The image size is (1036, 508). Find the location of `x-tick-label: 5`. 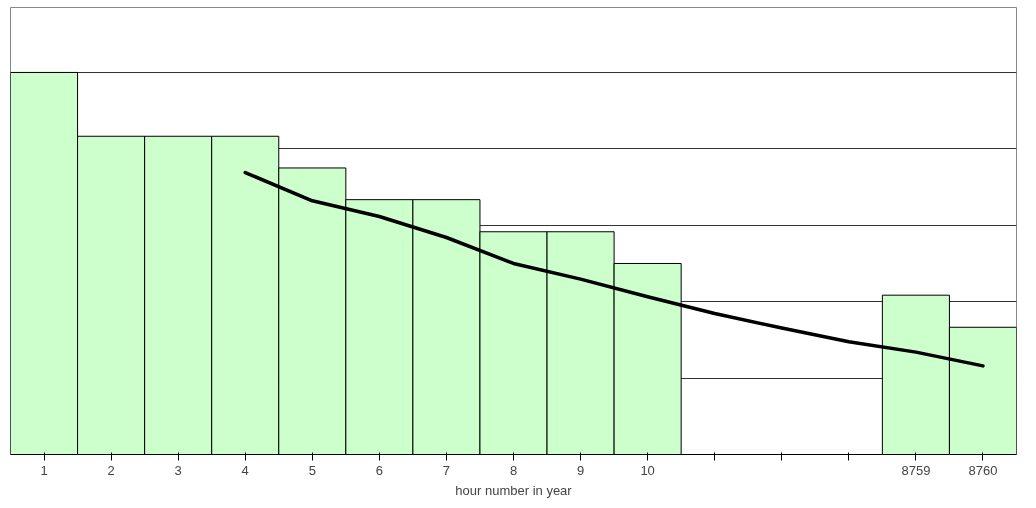

x-tick-label: 5 is located at coordinates (312, 470).